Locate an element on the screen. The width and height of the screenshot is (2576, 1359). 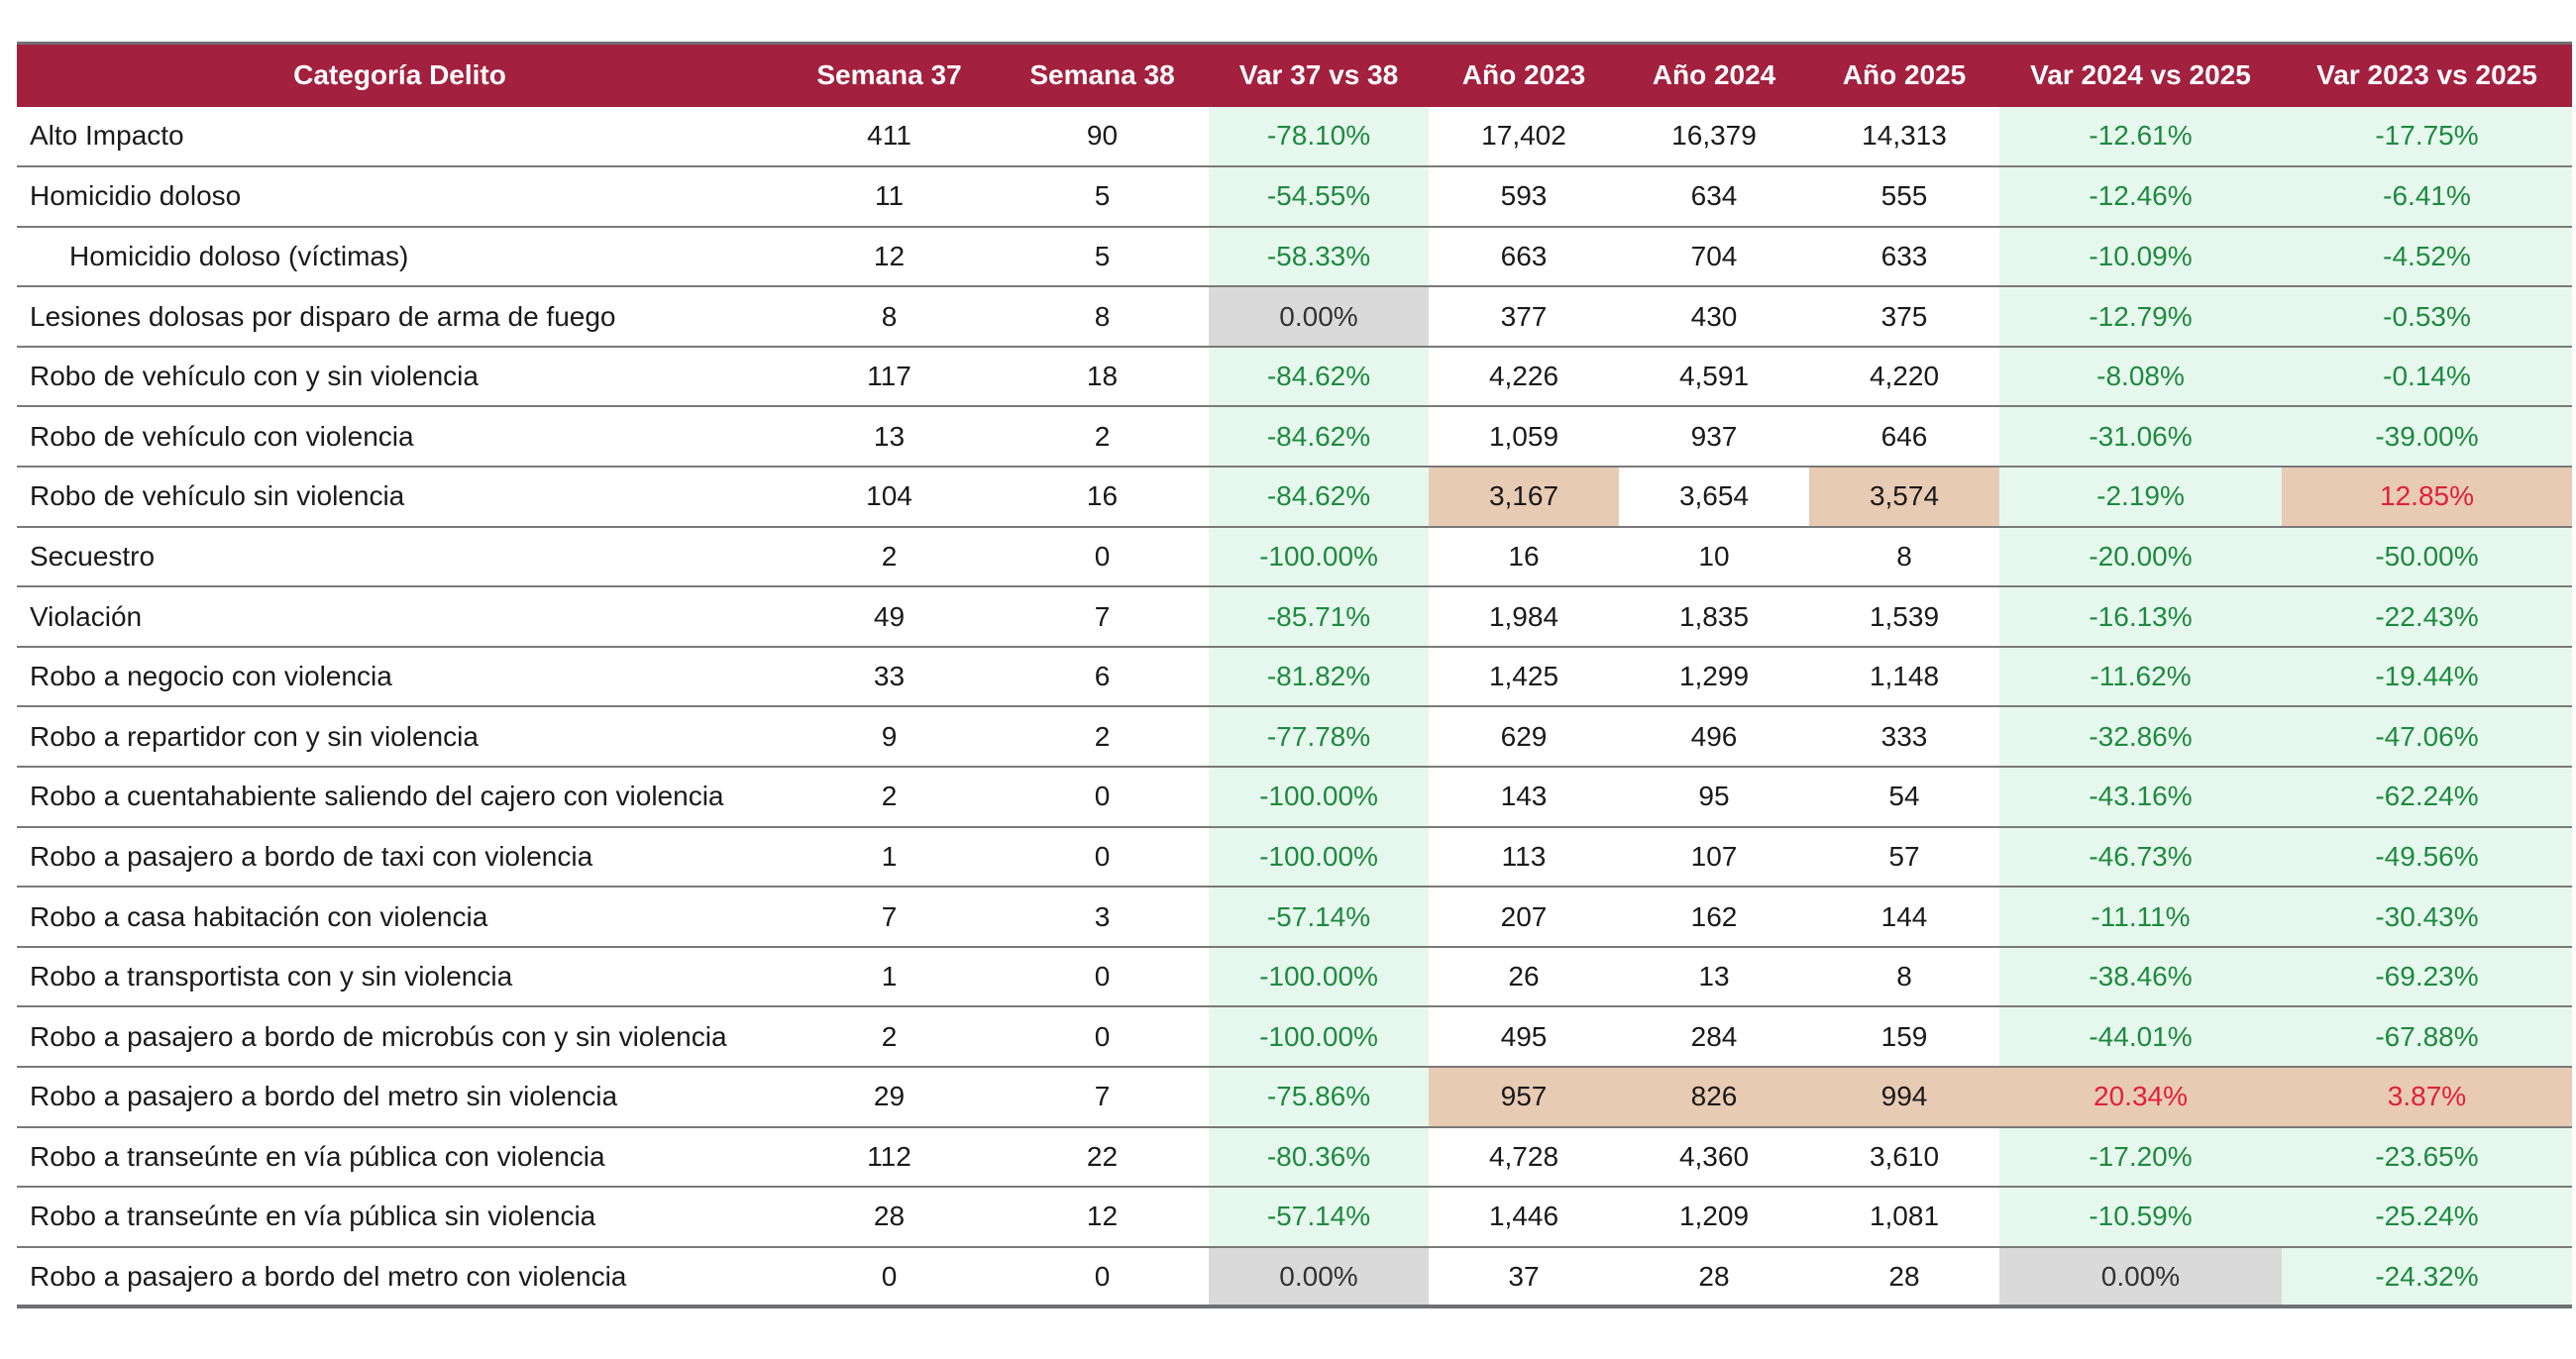
cell-anio-2023: 3,167 is located at coordinates (1524, 497).